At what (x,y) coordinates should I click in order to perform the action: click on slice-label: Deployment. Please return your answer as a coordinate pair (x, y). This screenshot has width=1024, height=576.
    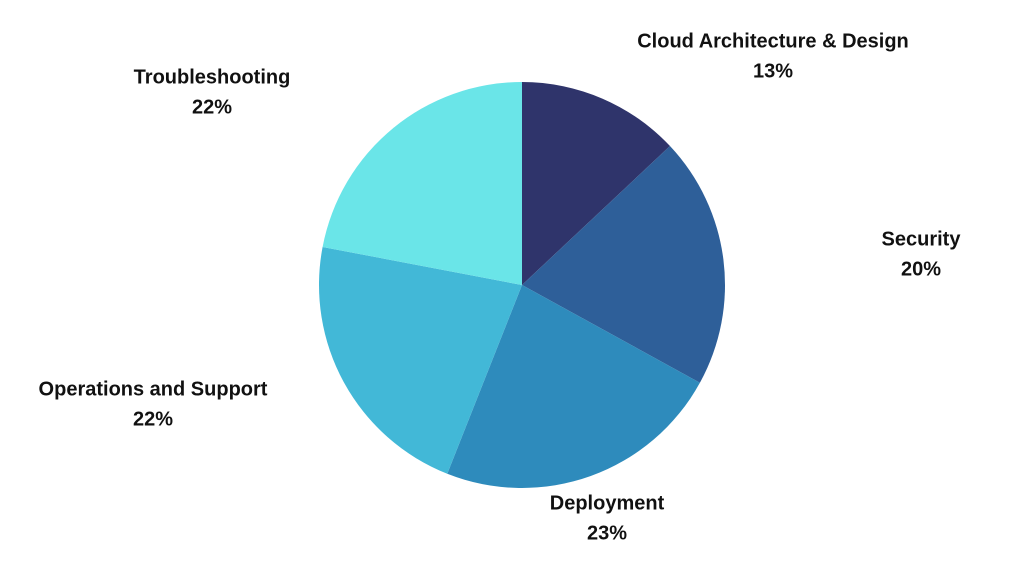
    Looking at the image, I should click on (607, 503).